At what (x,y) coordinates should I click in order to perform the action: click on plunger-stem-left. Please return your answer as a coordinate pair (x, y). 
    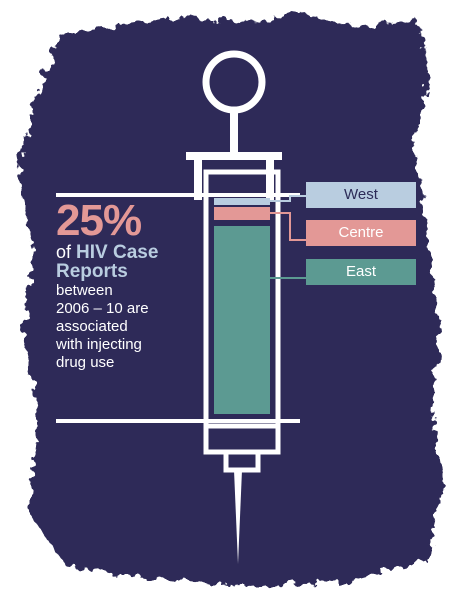
    Looking at the image, I should click on (198, 180).